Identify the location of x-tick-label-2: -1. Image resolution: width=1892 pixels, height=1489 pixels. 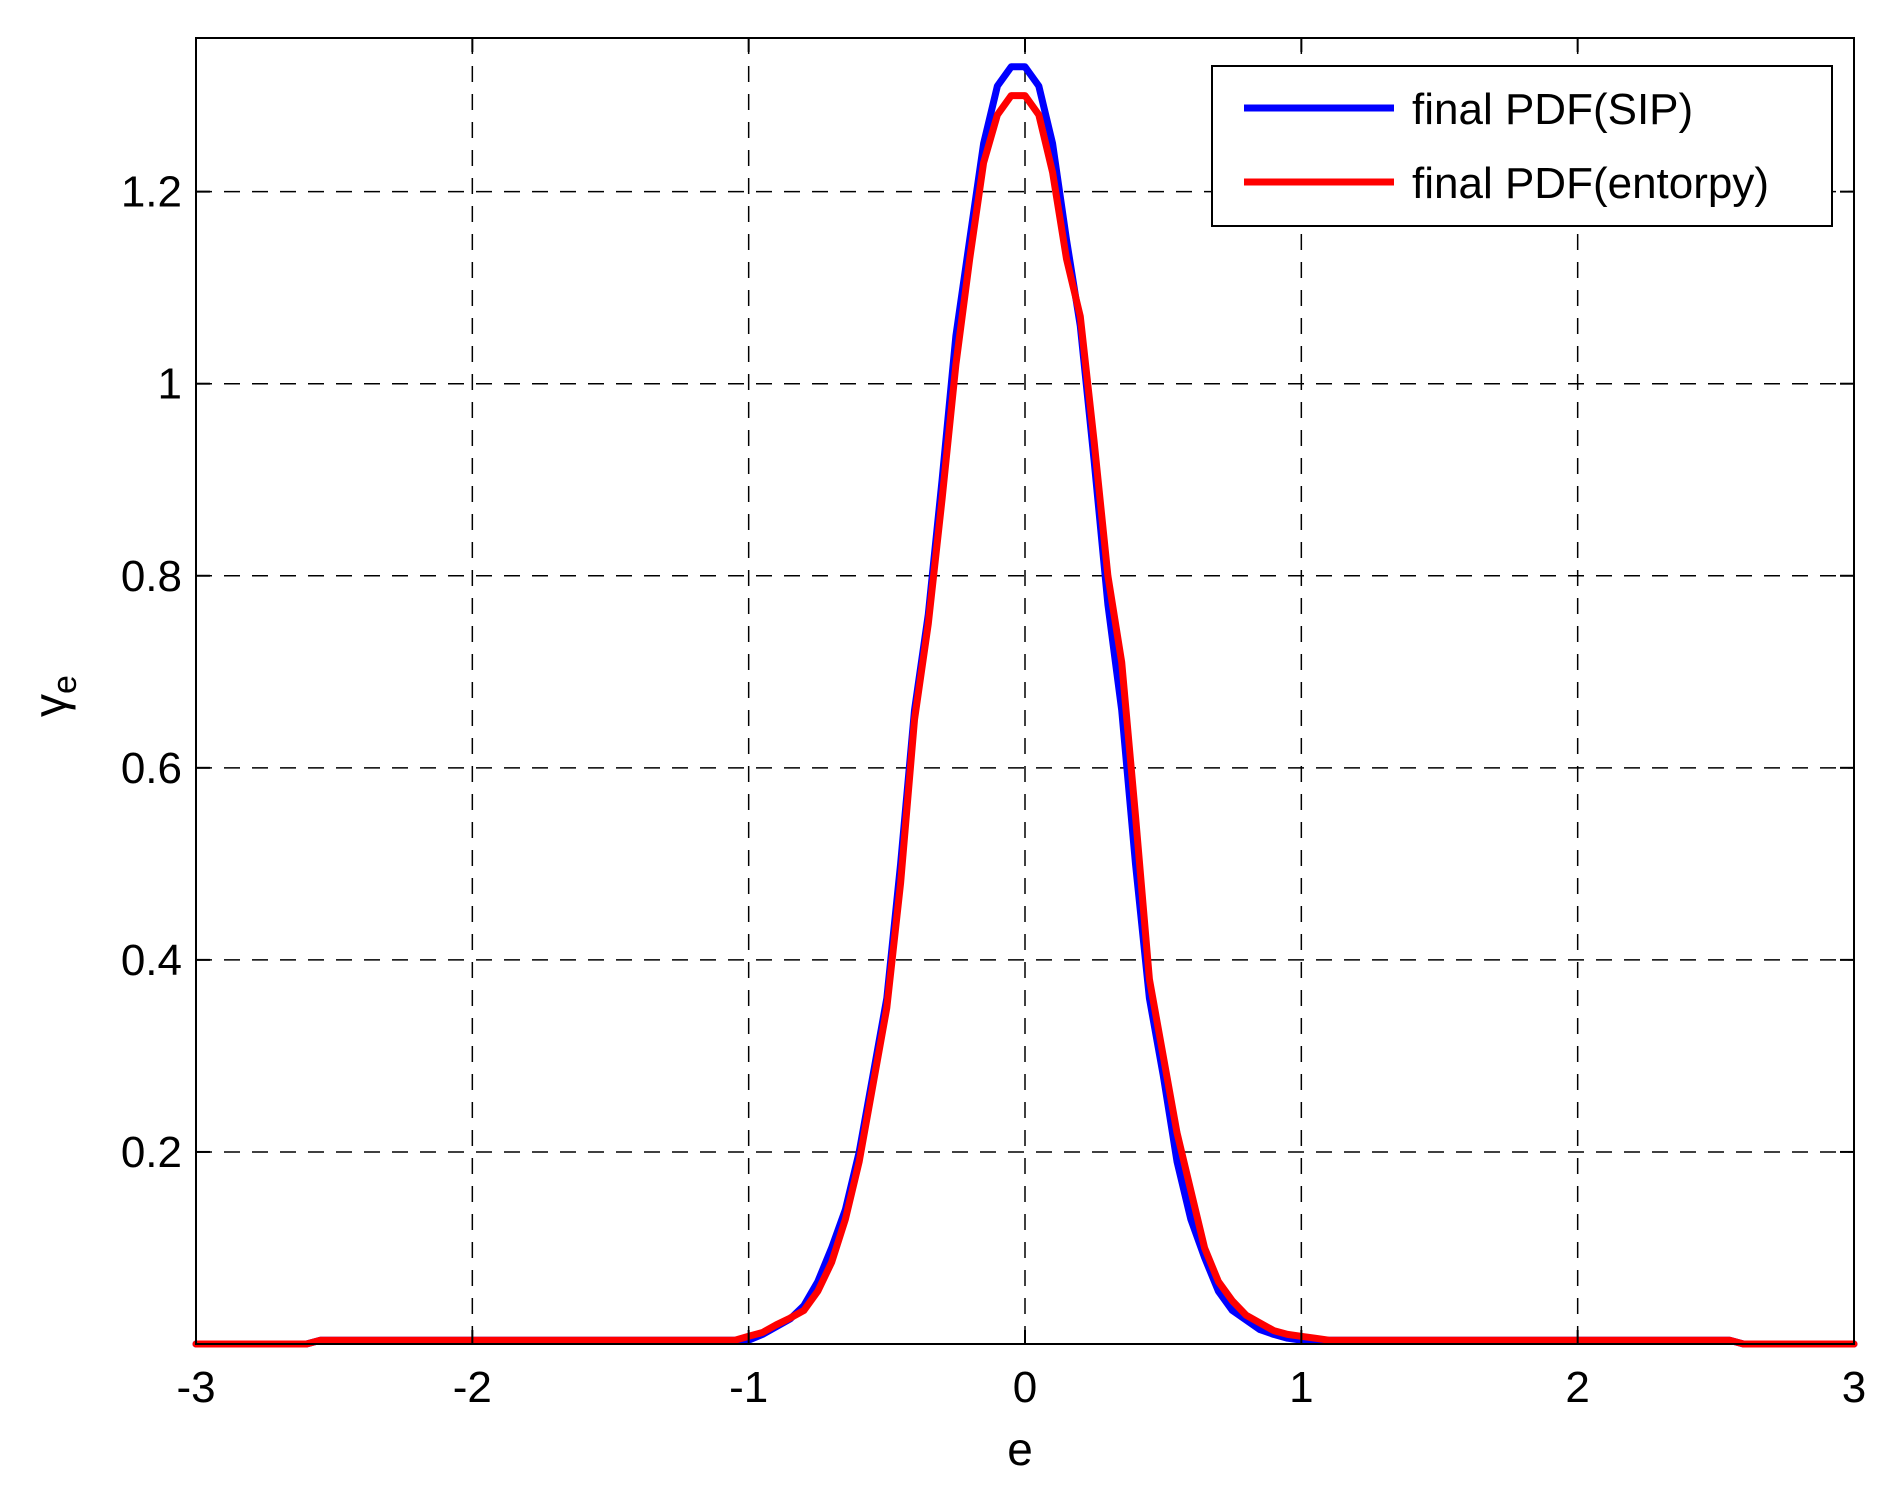
(748, 1387).